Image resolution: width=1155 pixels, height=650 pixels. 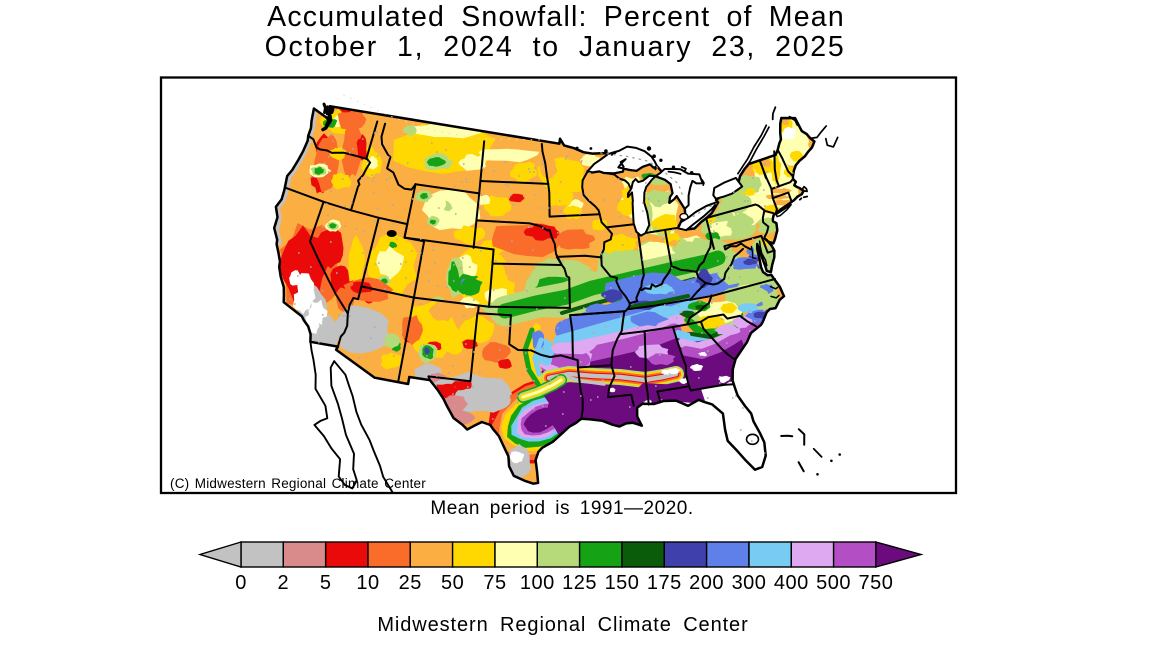 What do you see at coordinates (562, 625) in the screenshot?
I see `svg-text:Midwestern Regional Climate Ce: Midwestern Regional Climate Center` at bounding box center [562, 625].